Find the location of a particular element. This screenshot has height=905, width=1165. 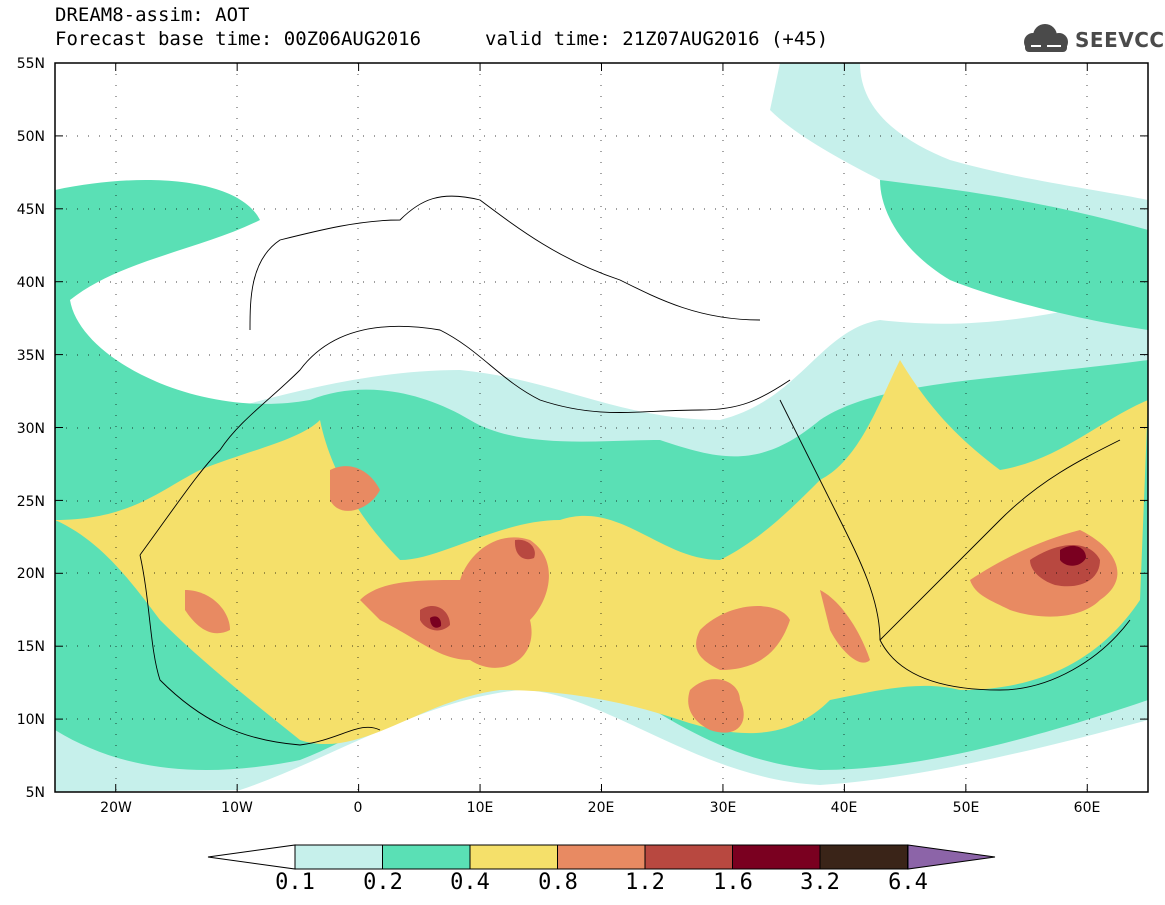

lat-label-45n: 45N is located at coordinates (31, 210).